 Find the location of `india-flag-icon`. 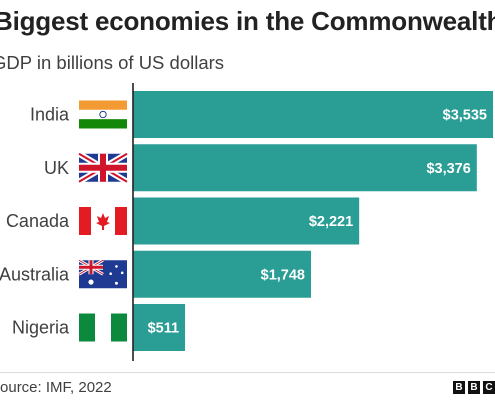

india-flag-icon is located at coordinates (103, 114).